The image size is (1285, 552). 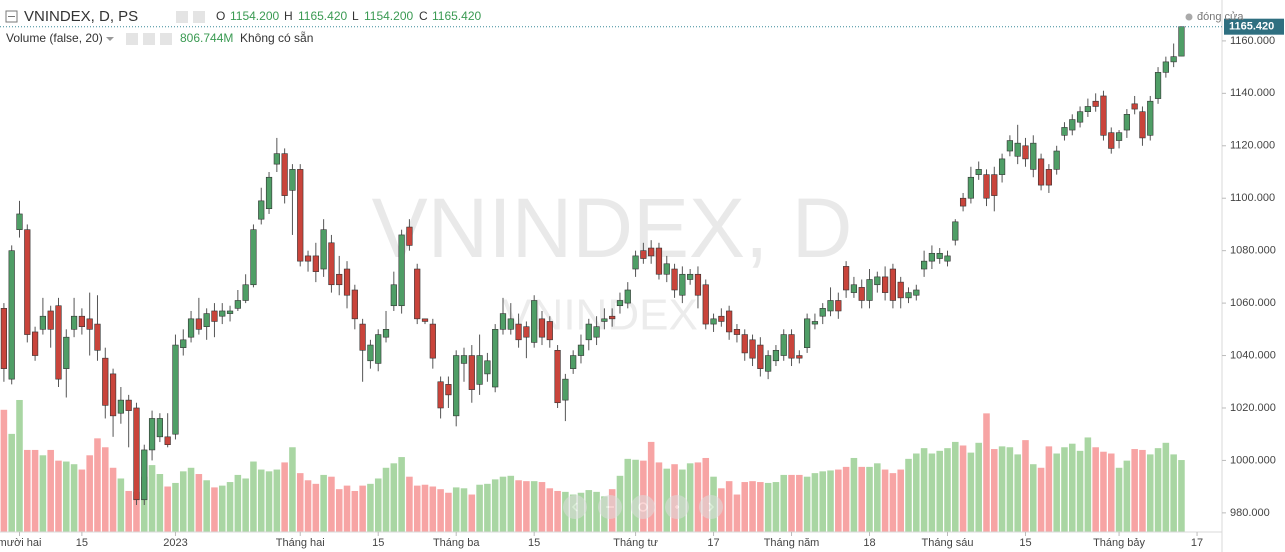 What do you see at coordinates (1254, 26) in the screenshot?
I see `last-price-box` at bounding box center [1254, 26].